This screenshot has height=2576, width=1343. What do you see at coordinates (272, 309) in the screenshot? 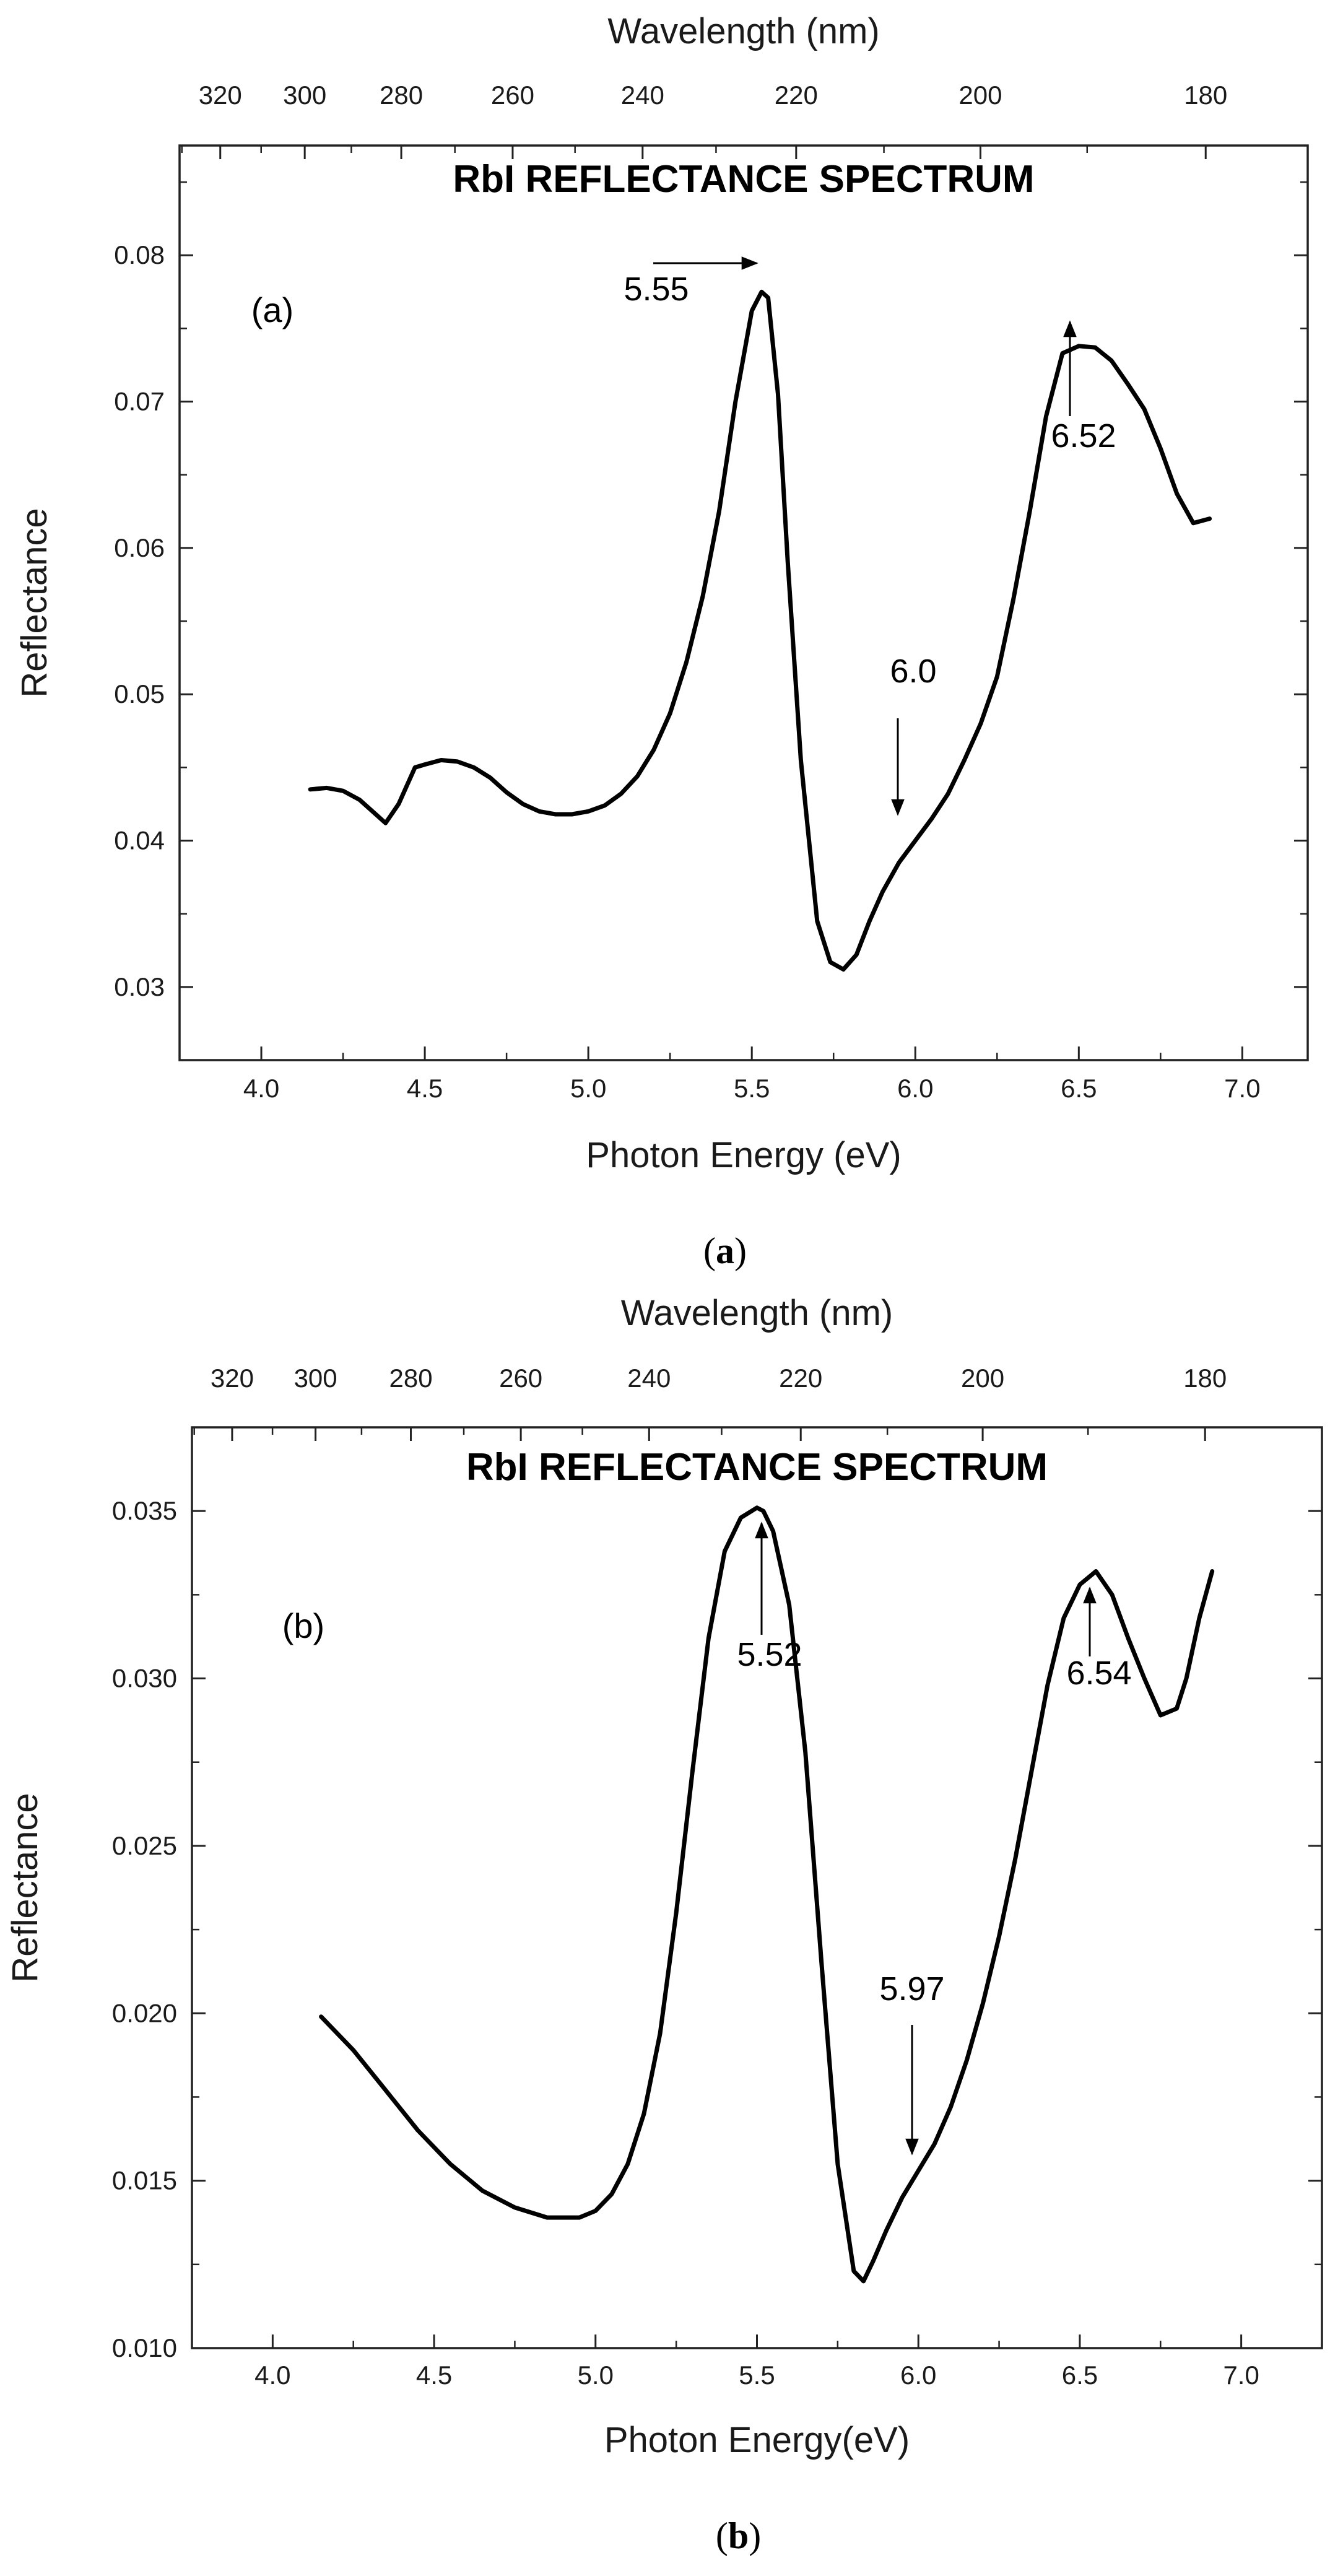
I see `panel-label: (a)` at bounding box center [272, 309].